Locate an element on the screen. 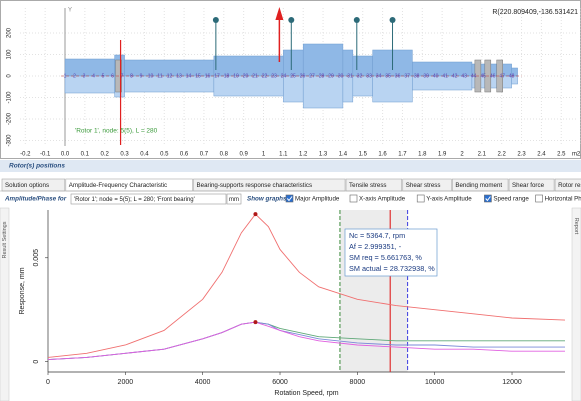  x-tick-label: 2.2 is located at coordinates (502, 155).